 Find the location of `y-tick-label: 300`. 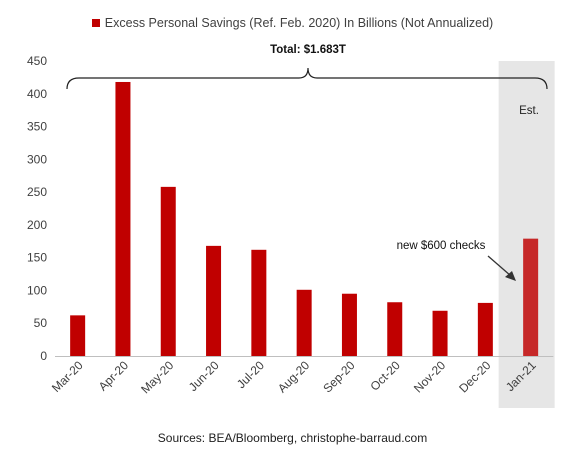

y-tick-label: 300 is located at coordinates (37, 159).